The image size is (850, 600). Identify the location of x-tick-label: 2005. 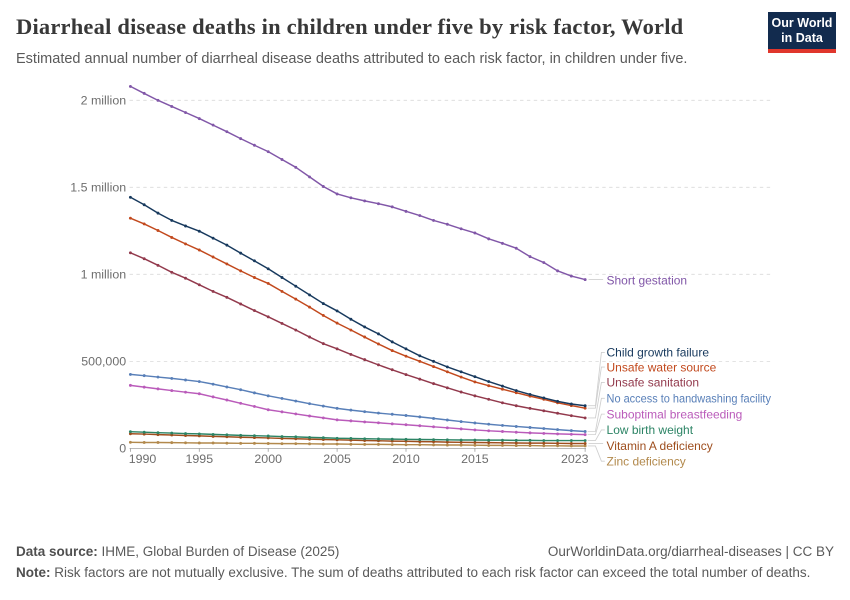
(337, 459).